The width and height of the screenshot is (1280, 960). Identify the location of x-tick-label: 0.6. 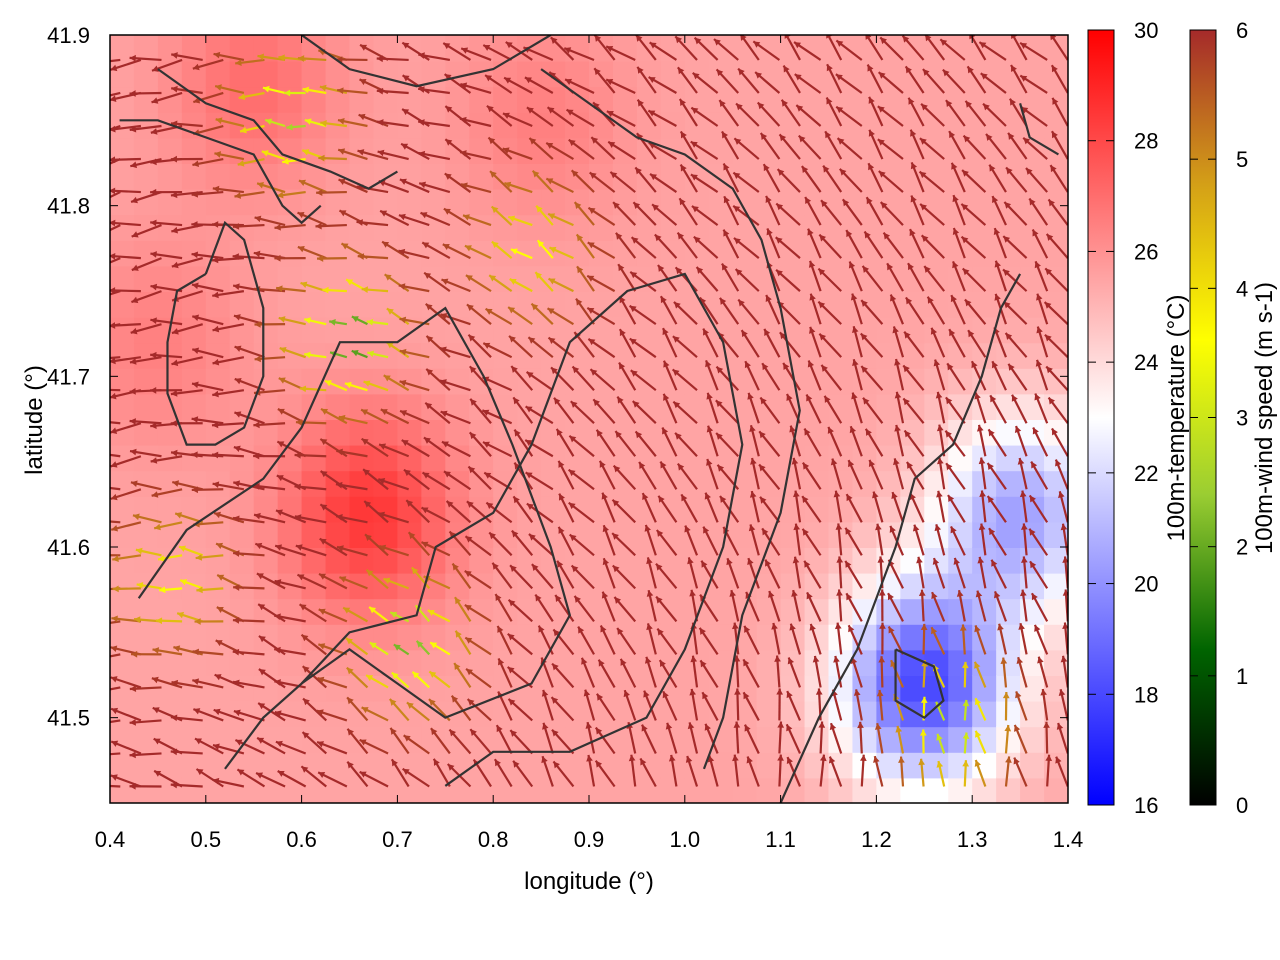
(301, 839).